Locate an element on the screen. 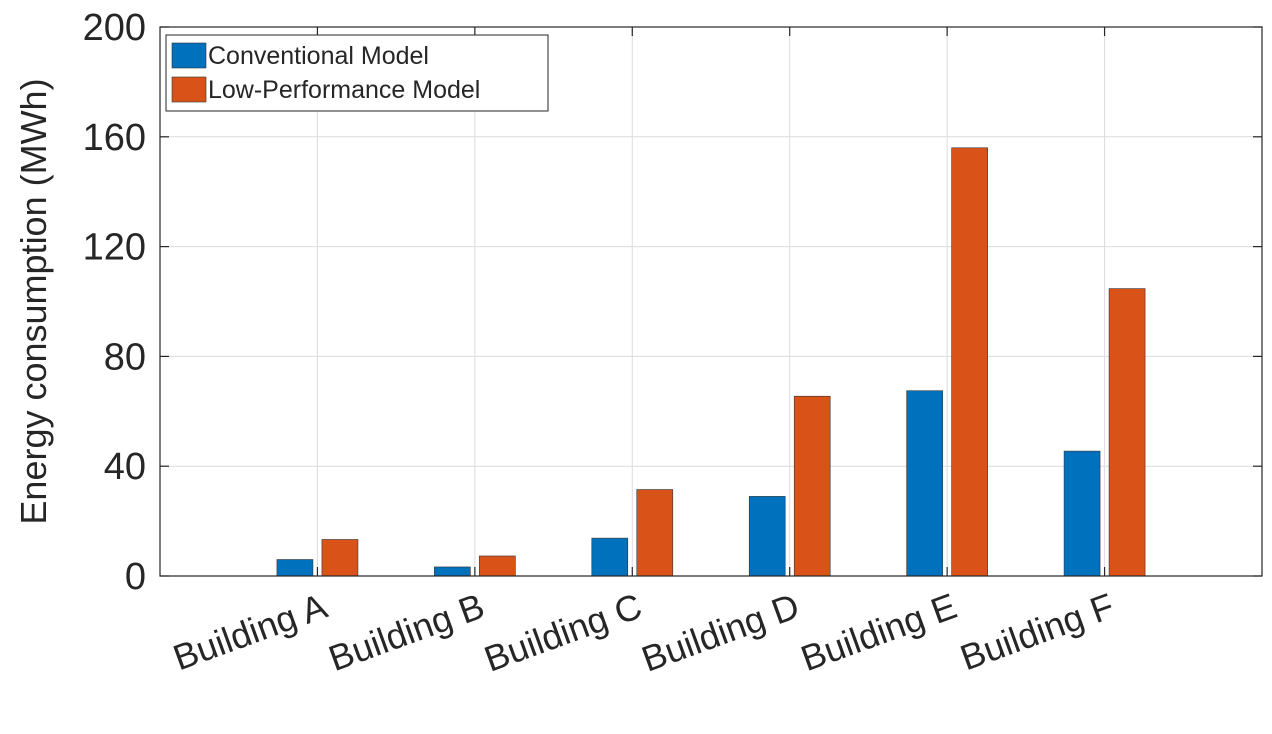 This screenshot has height=734, width=1272. y-tick-label: 200 is located at coordinates (114, 28).